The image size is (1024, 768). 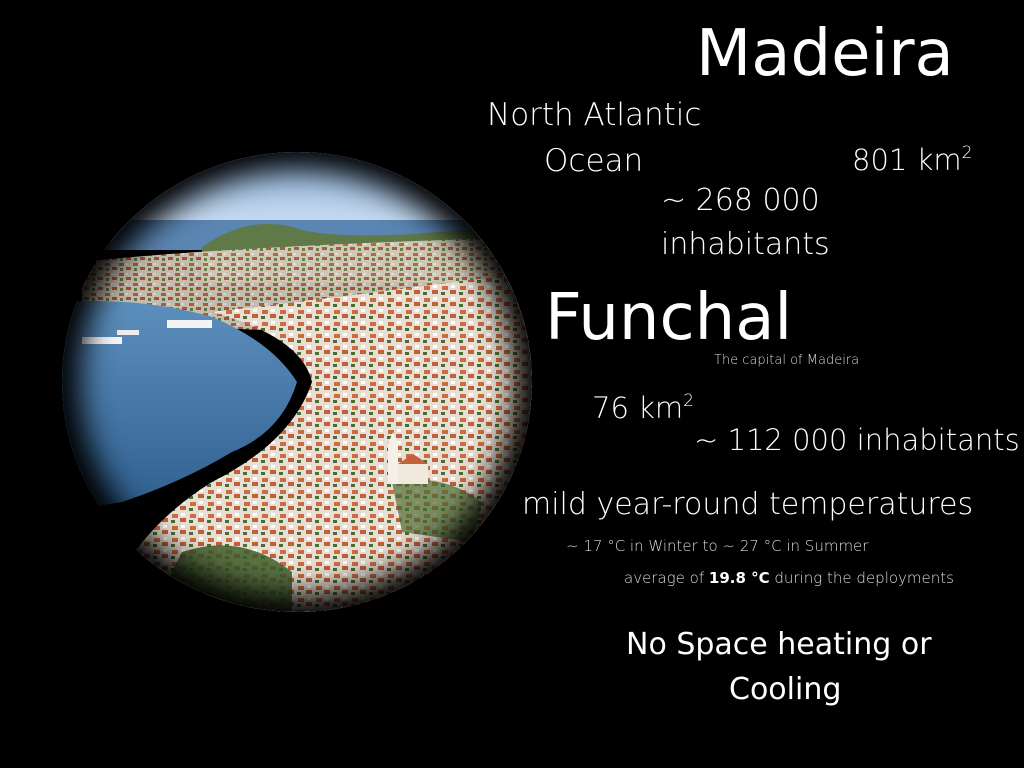 I want to click on funchal-area-exponent: 2, so click(x=688, y=401).